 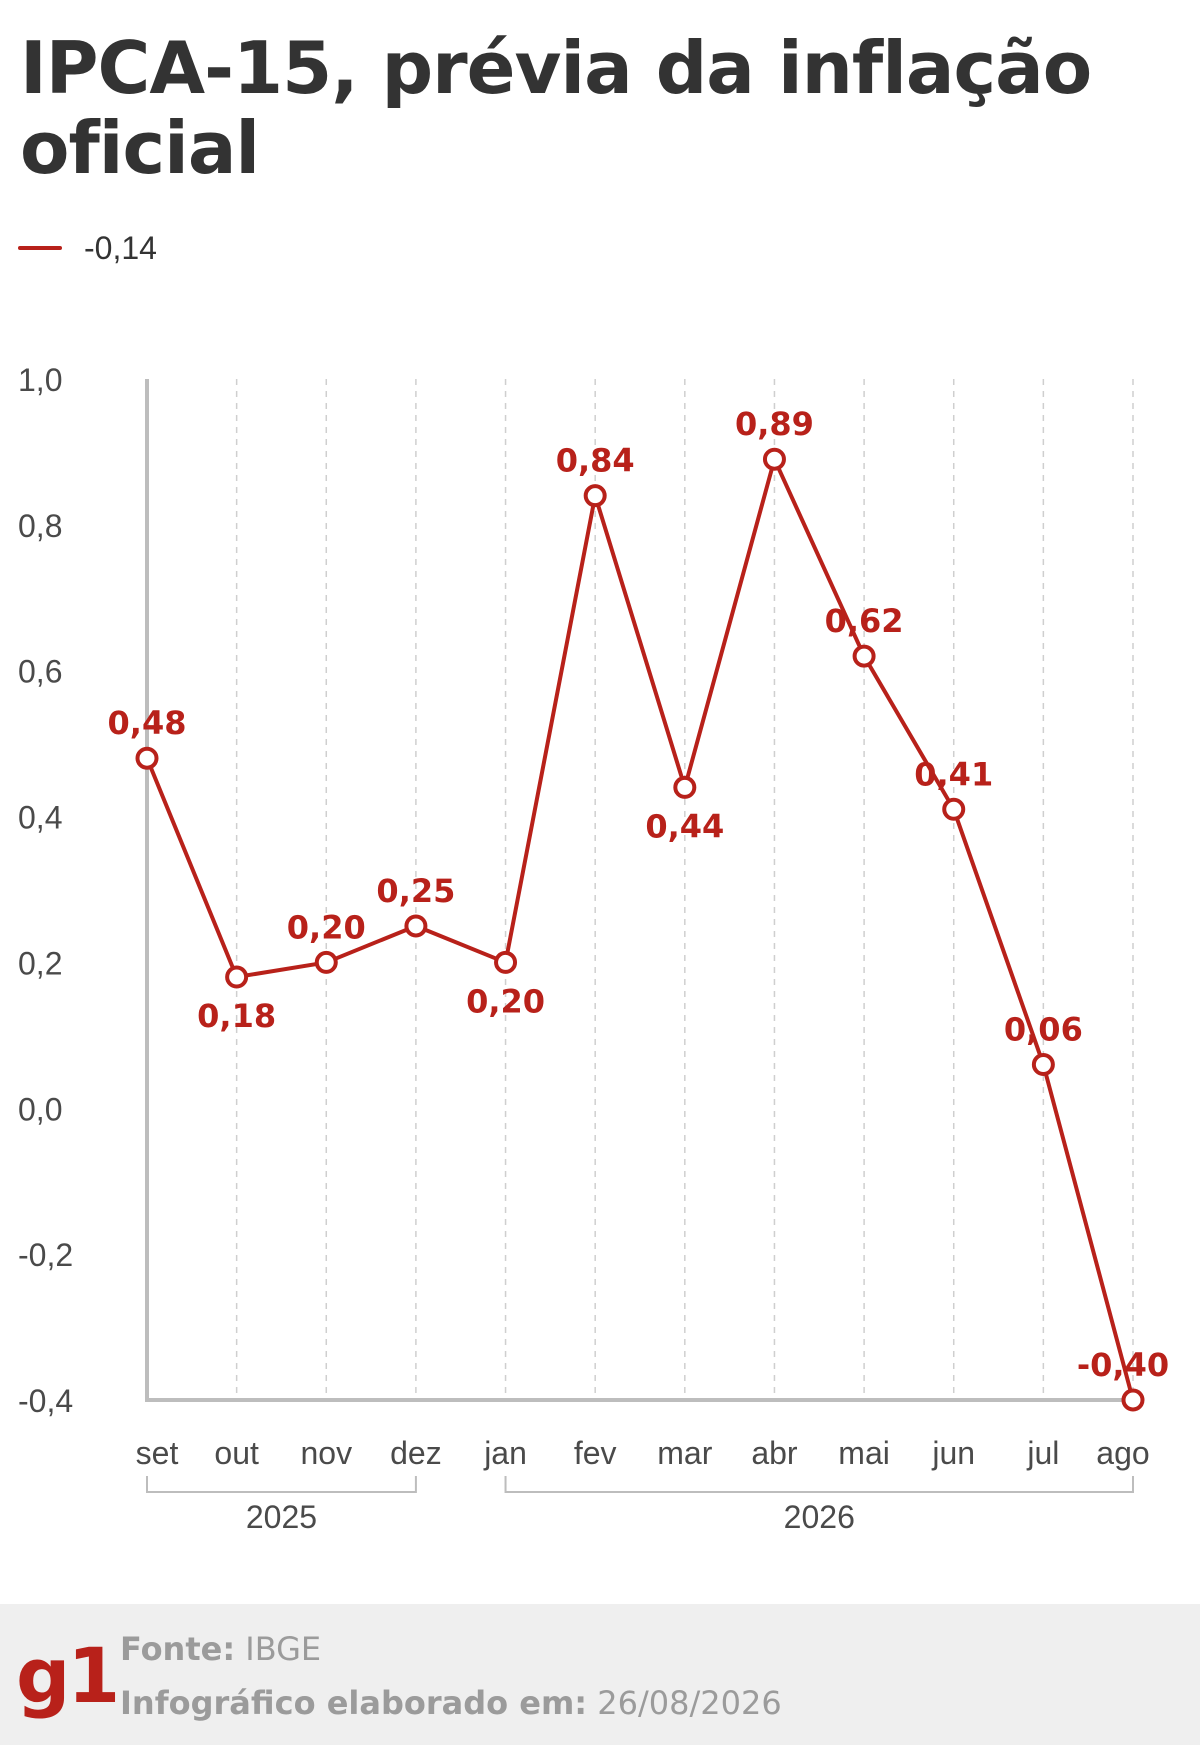 What do you see at coordinates (953, 774) in the screenshot?
I see `data-label-jun: 0,41` at bounding box center [953, 774].